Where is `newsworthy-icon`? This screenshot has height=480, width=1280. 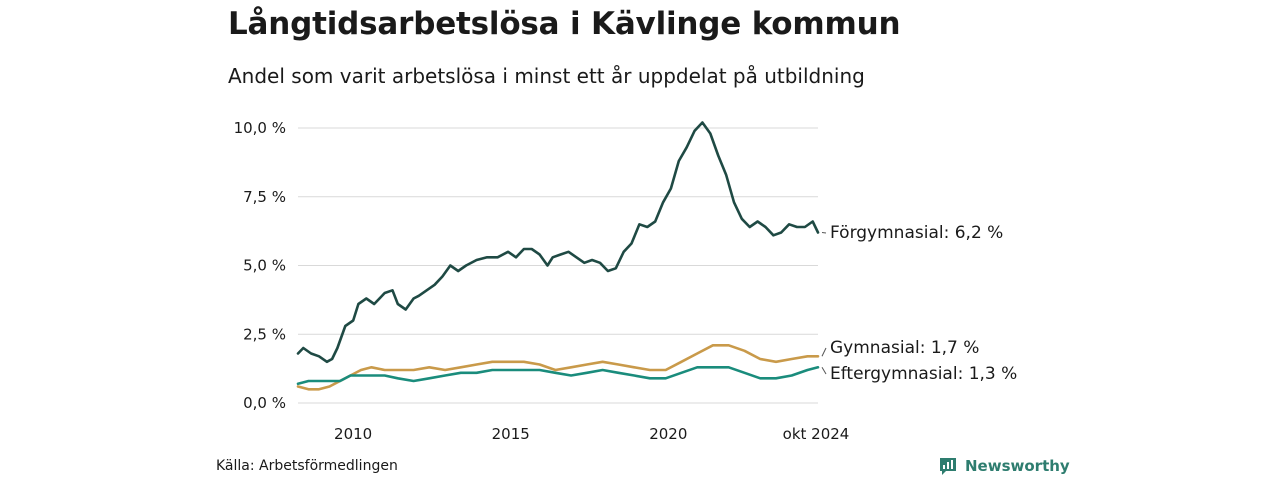 newsworthy-icon is located at coordinates (948, 466).